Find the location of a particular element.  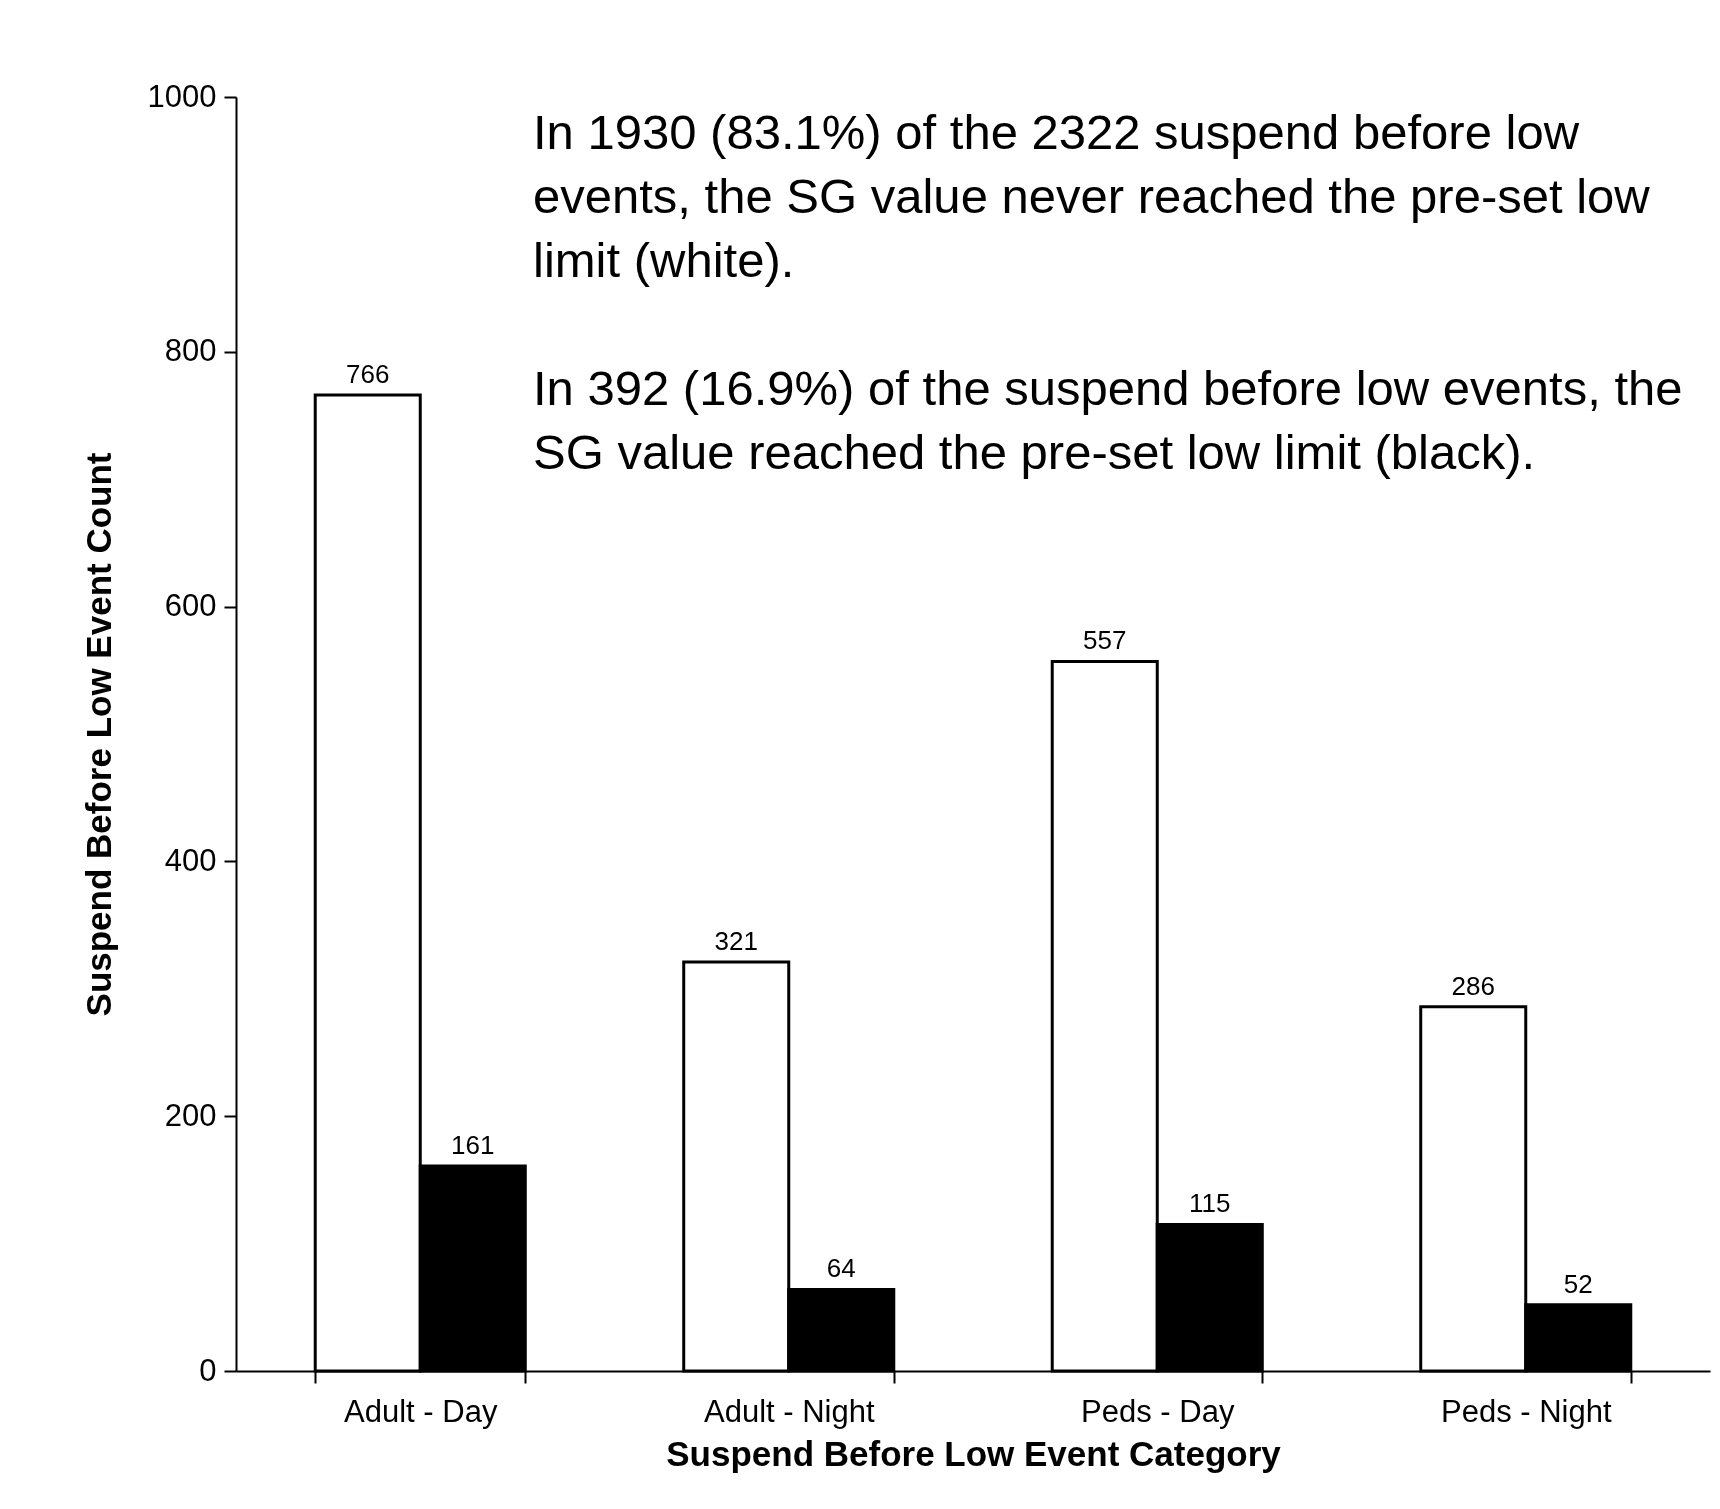

data-label: 161 is located at coordinates (473, 1144).